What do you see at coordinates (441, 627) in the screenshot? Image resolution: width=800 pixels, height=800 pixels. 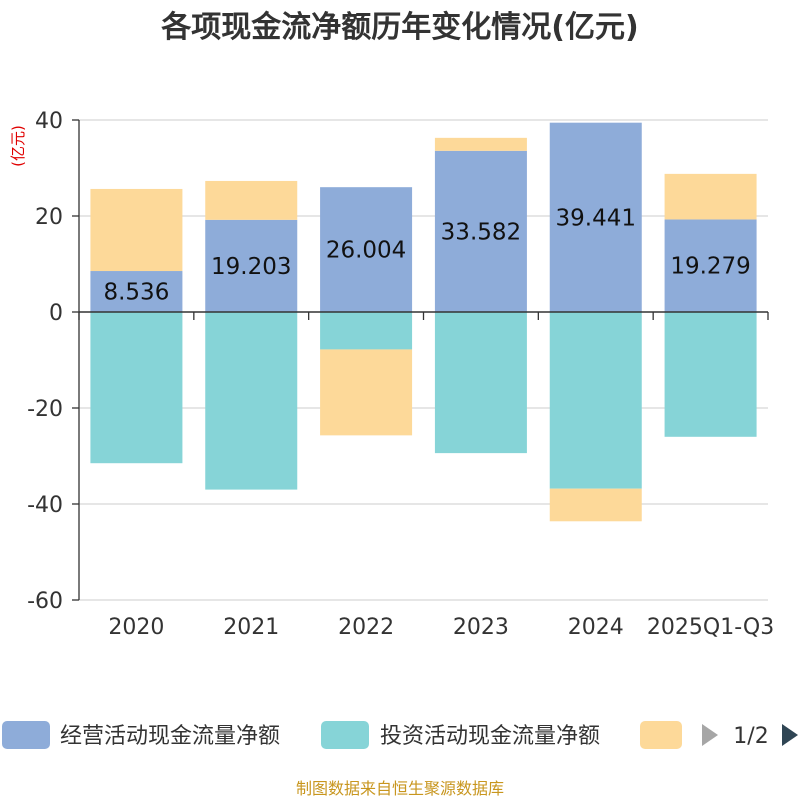 I see `x-tick-labels: 2020 2021 2022 2023 2024 2025Q1-Q3` at bounding box center [441, 627].